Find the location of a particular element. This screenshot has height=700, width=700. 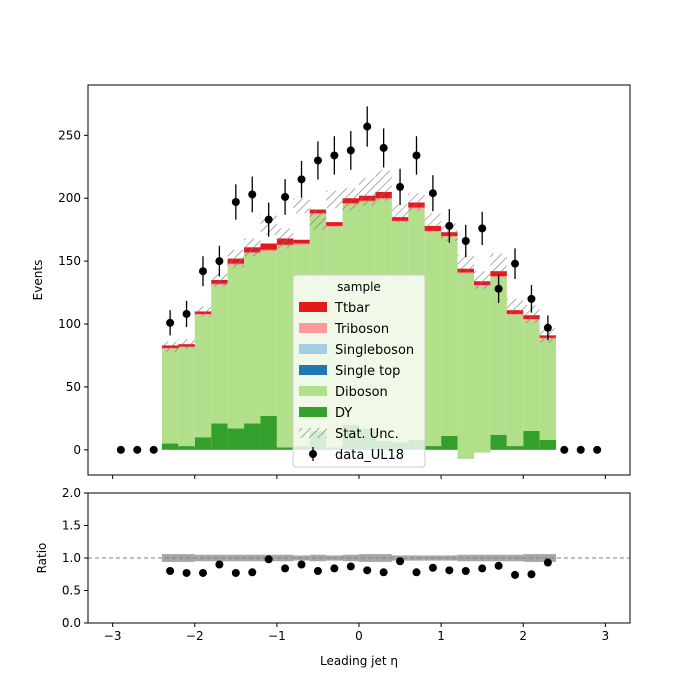

x-tick-label: 1 is located at coordinates (441, 636).